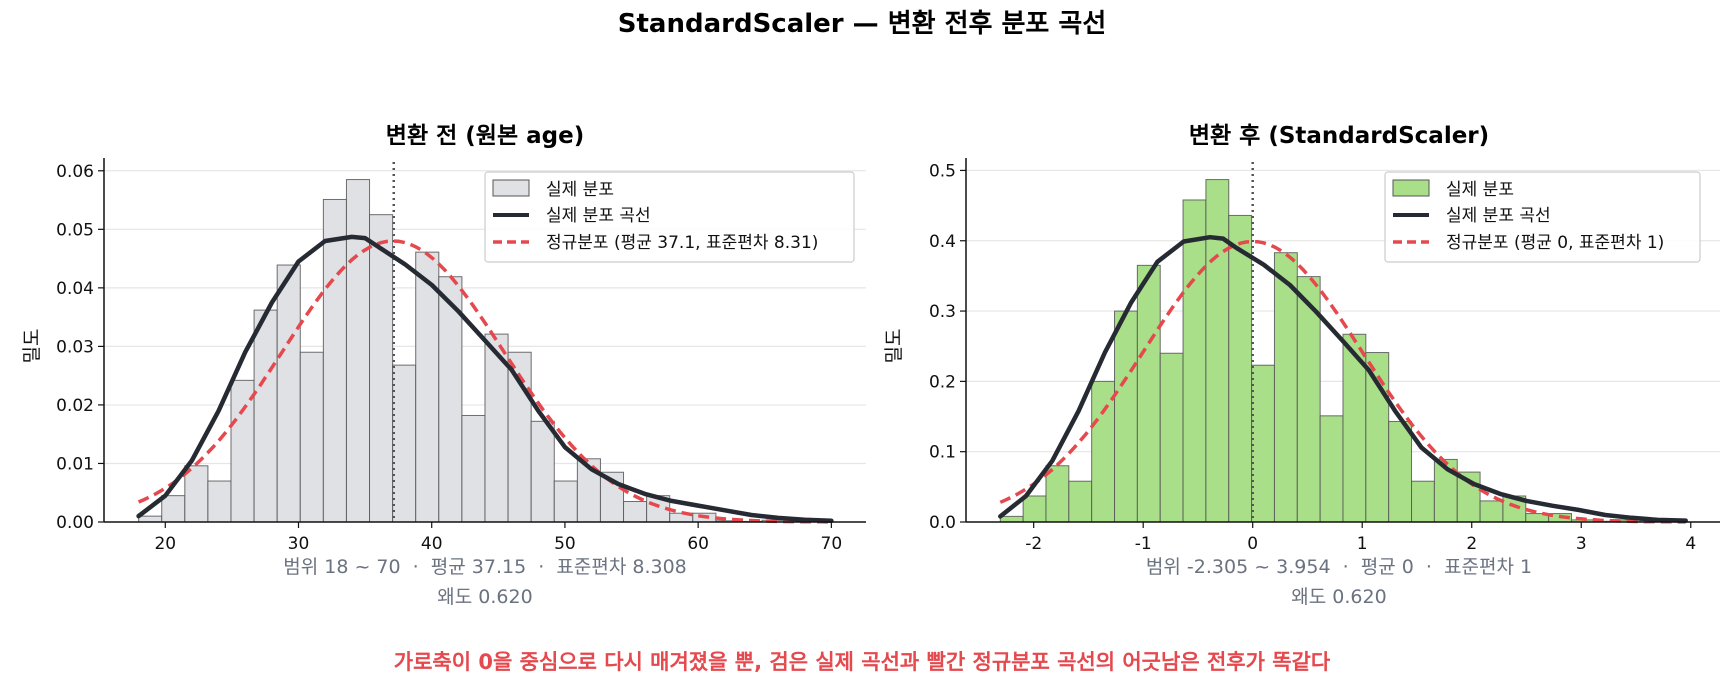  Describe the element at coordinates (75, 347) in the screenshot. I see `y-tick-label: 0.03` at that location.